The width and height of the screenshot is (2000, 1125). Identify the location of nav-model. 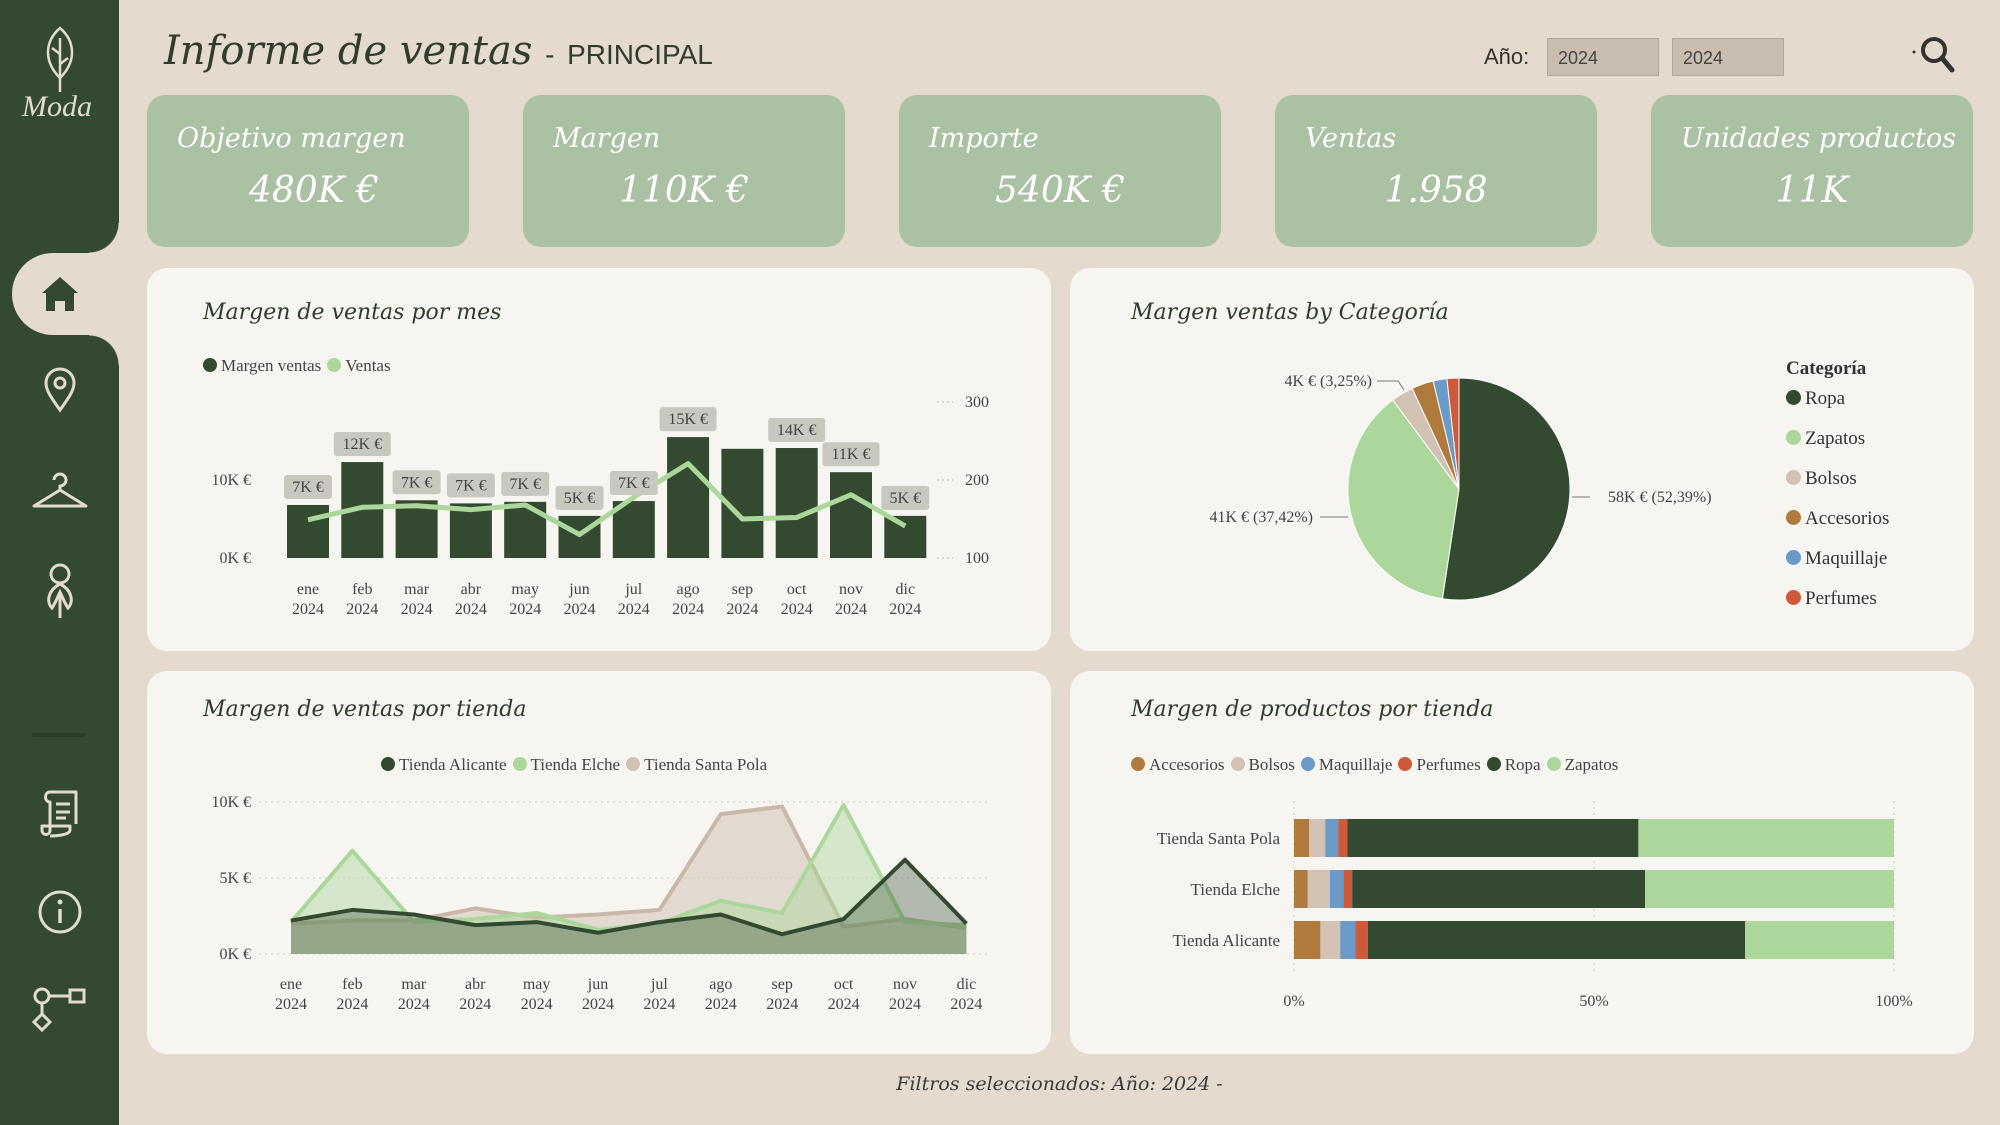
(60, 1008).